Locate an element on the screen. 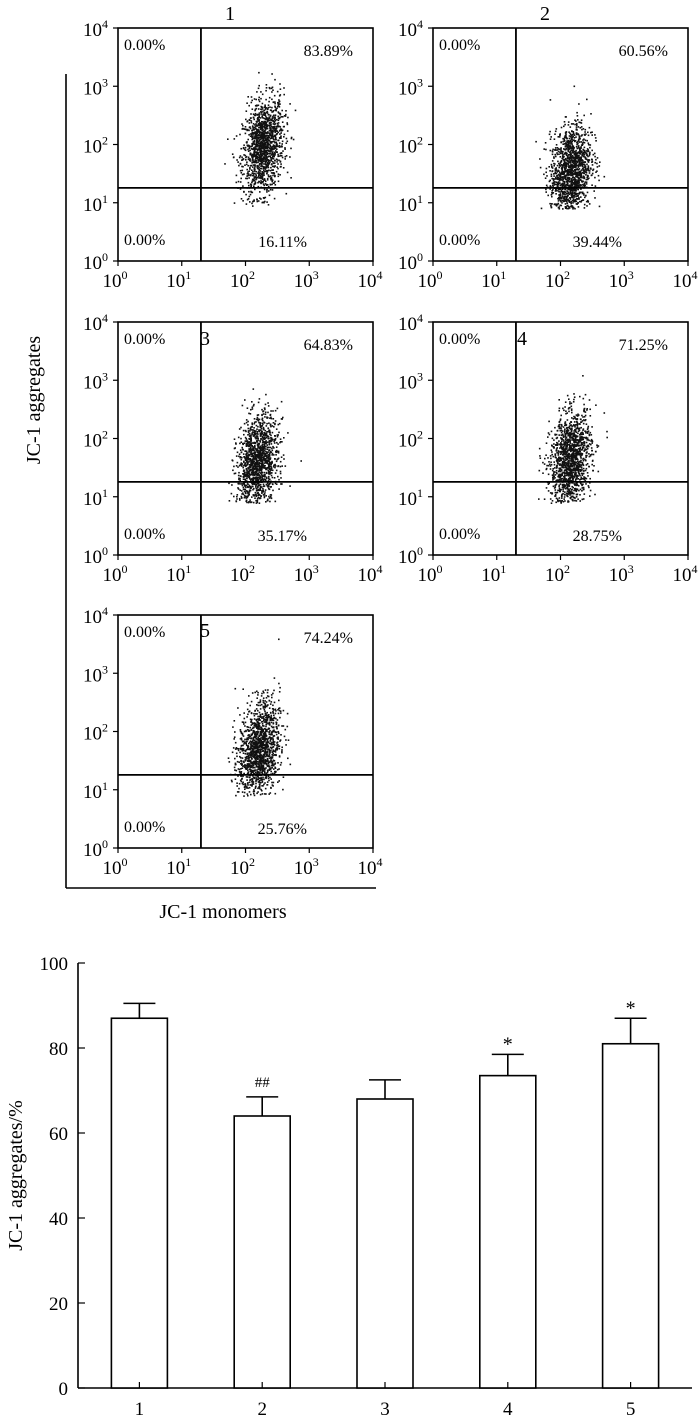 This screenshot has width=700, height=1420. quadrant-lower-right-percent: 35.17% is located at coordinates (282, 536).